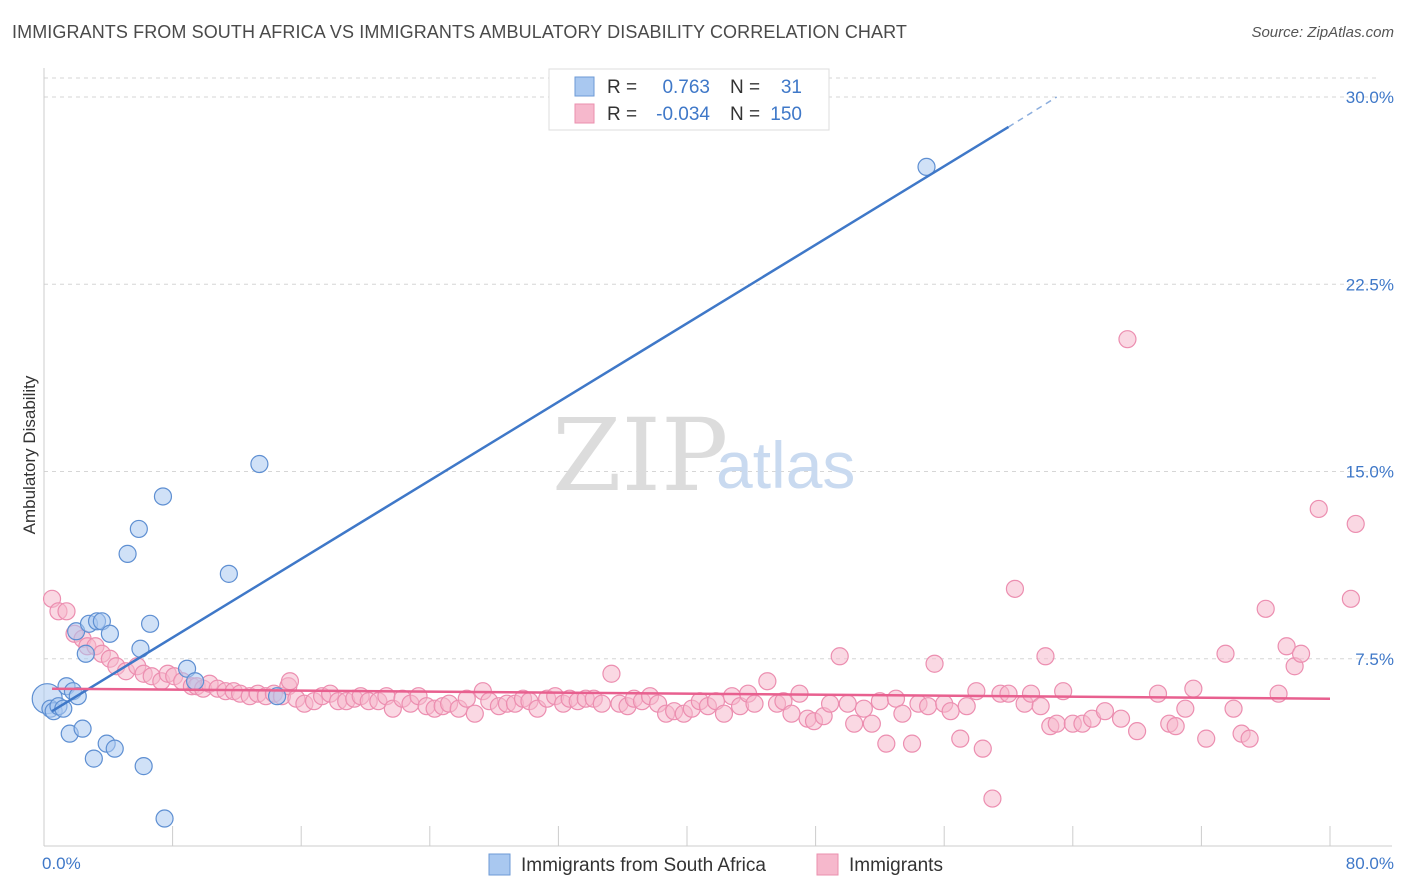 This screenshot has width=1406, height=892. What do you see at coordinates (1370, 378) in the screenshot?
I see `y-tick-labels: 7.5% 15.0% 22.5% 30.0%` at bounding box center [1370, 378].